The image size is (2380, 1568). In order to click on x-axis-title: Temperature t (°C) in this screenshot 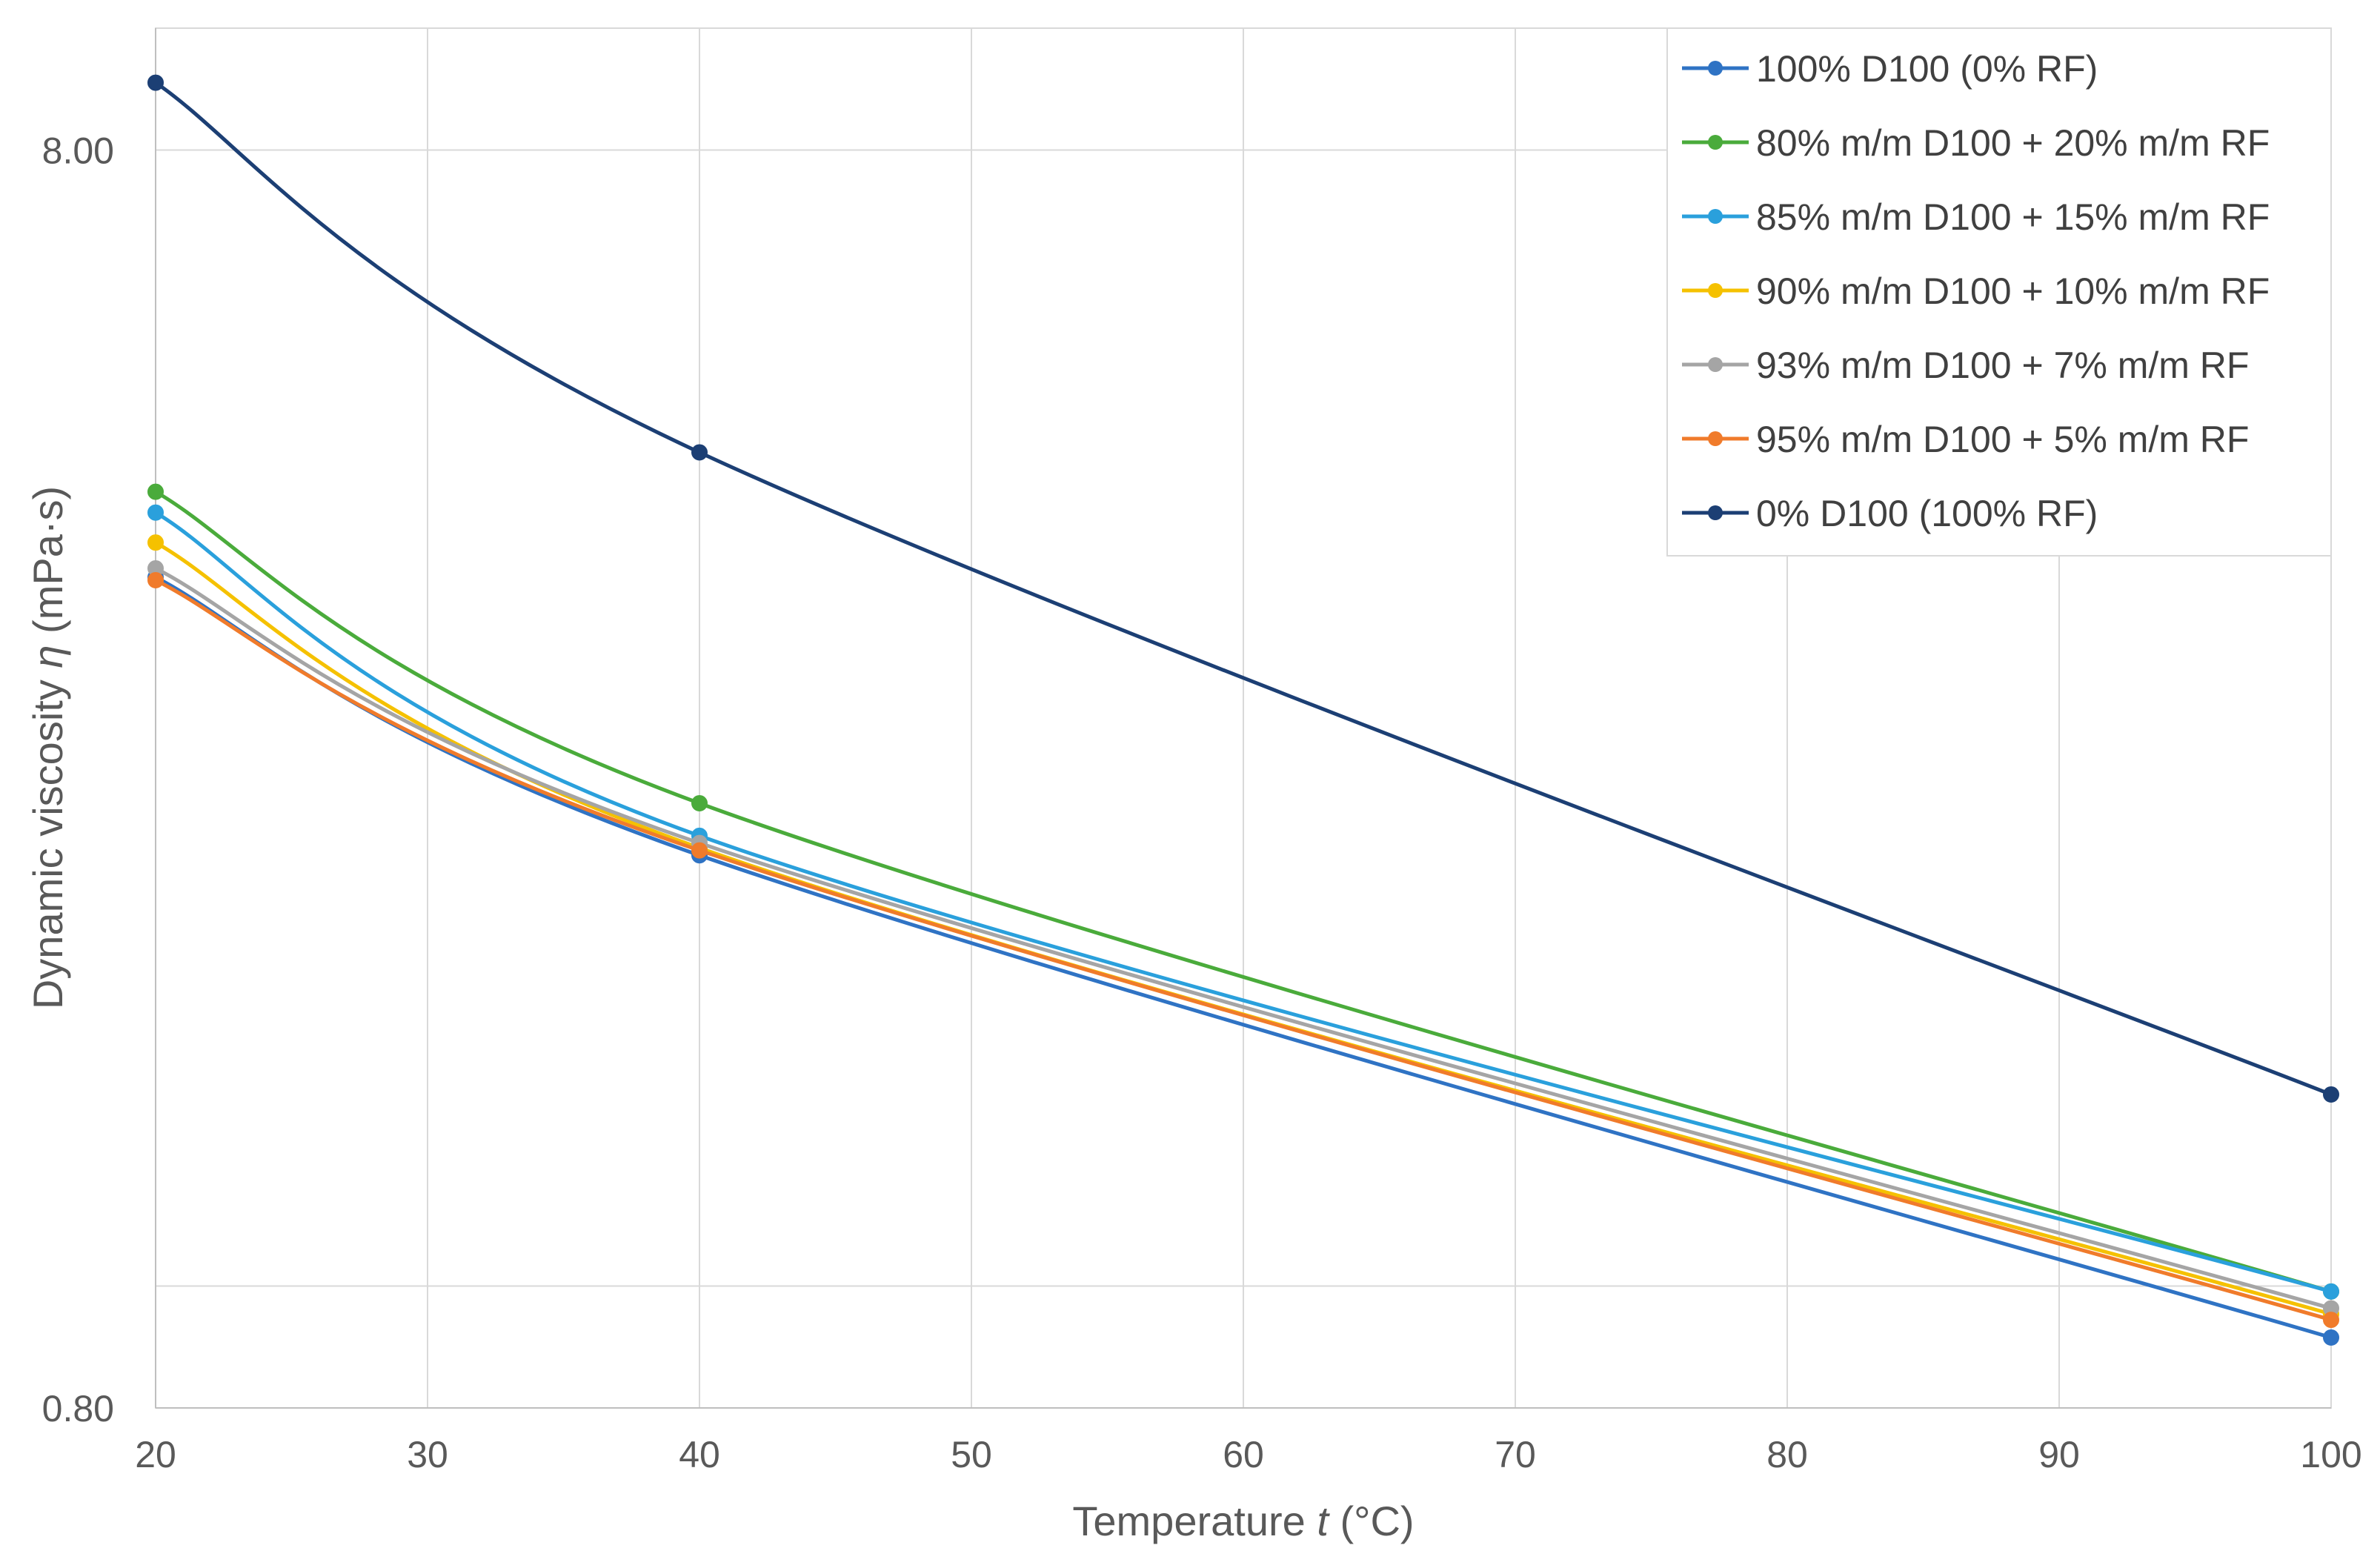, I will do `click(1243, 1521)`.